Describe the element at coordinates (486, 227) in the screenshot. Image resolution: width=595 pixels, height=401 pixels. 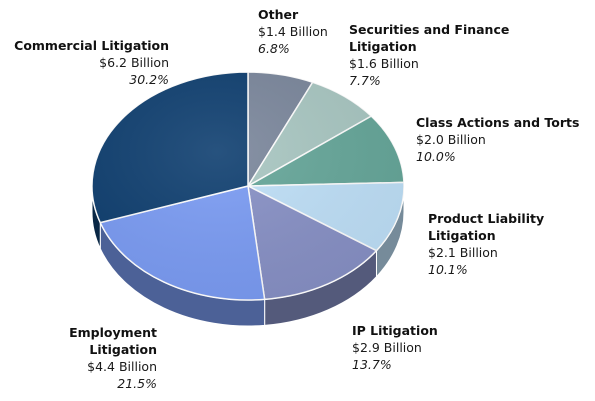
I see `slice-name: Product Liability Litigation` at that location.